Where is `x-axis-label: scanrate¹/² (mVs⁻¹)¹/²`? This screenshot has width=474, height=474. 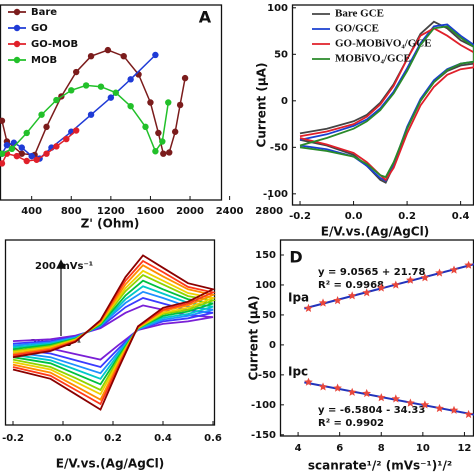
x-axis-label: scanrate¹/² (mVs⁻¹)¹/² is located at coordinates (380, 466).